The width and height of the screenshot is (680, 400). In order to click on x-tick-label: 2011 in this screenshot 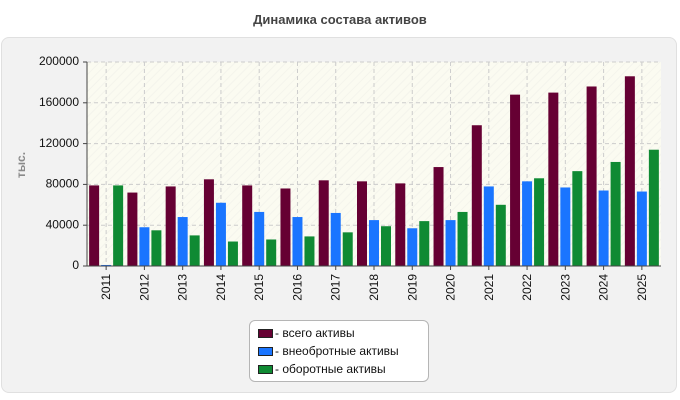, I will do `click(106, 287)`.